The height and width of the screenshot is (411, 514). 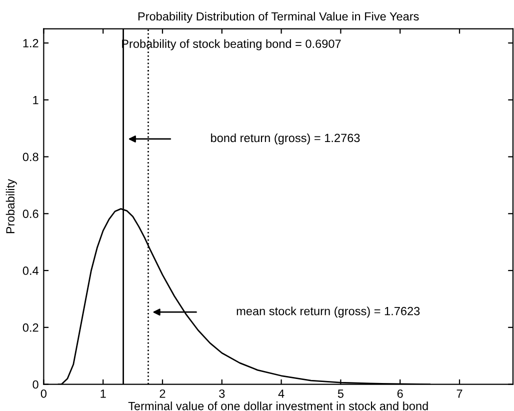 What do you see at coordinates (278, 17) in the screenshot?
I see `chart-title: Probability Distribution of Terminal Value in Five Years` at bounding box center [278, 17].